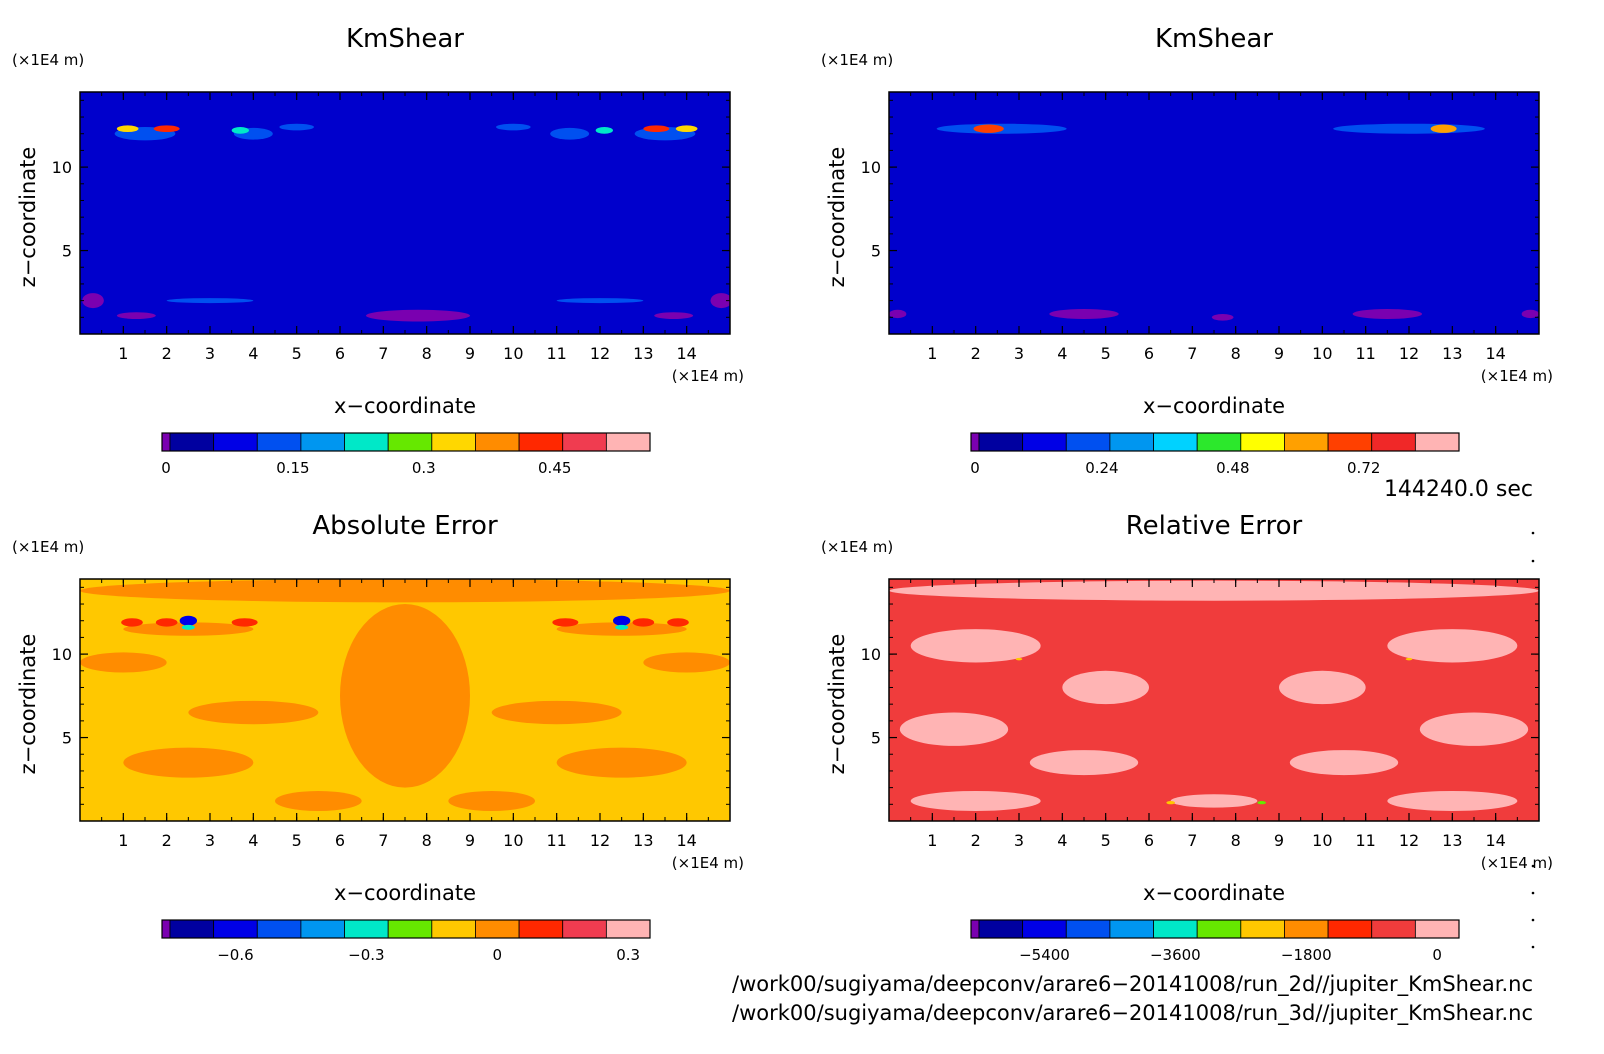 The image size is (1604, 1054). Describe the element at coordinates (1363, 468) in the screenshot. I see `colorbar-label: 0.72` at that location.